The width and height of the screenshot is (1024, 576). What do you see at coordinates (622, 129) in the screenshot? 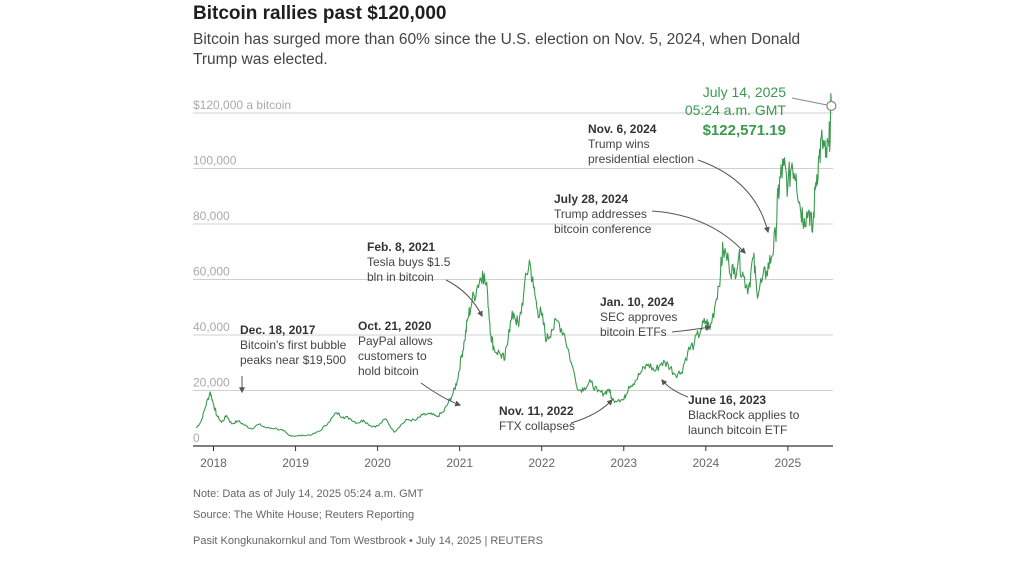
I see `annotation-date: Nov. 6, 2024` at bounding box center [622, 129].